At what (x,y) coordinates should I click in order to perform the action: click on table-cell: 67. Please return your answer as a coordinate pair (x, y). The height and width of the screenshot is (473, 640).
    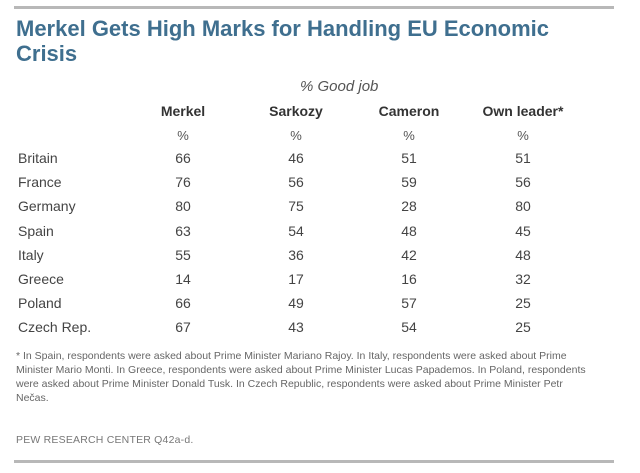
    Looking at the image, I should click on (183, 327).